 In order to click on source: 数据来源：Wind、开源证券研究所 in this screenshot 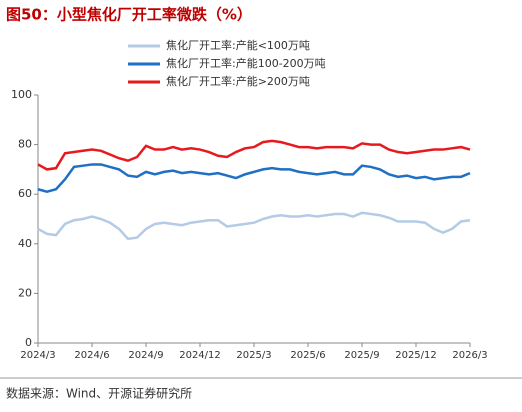, I will do `click(99, 393)`.